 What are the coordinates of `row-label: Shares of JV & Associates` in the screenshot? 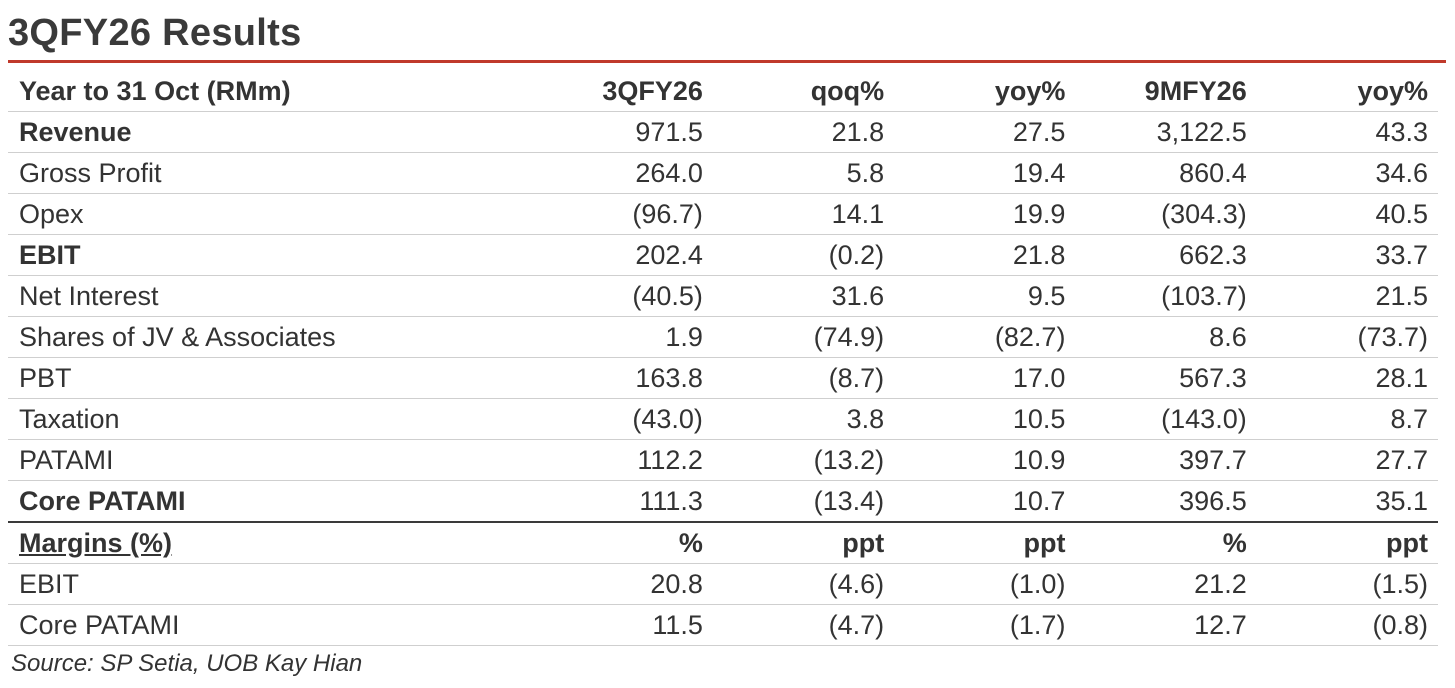 It's located at (270, 337).